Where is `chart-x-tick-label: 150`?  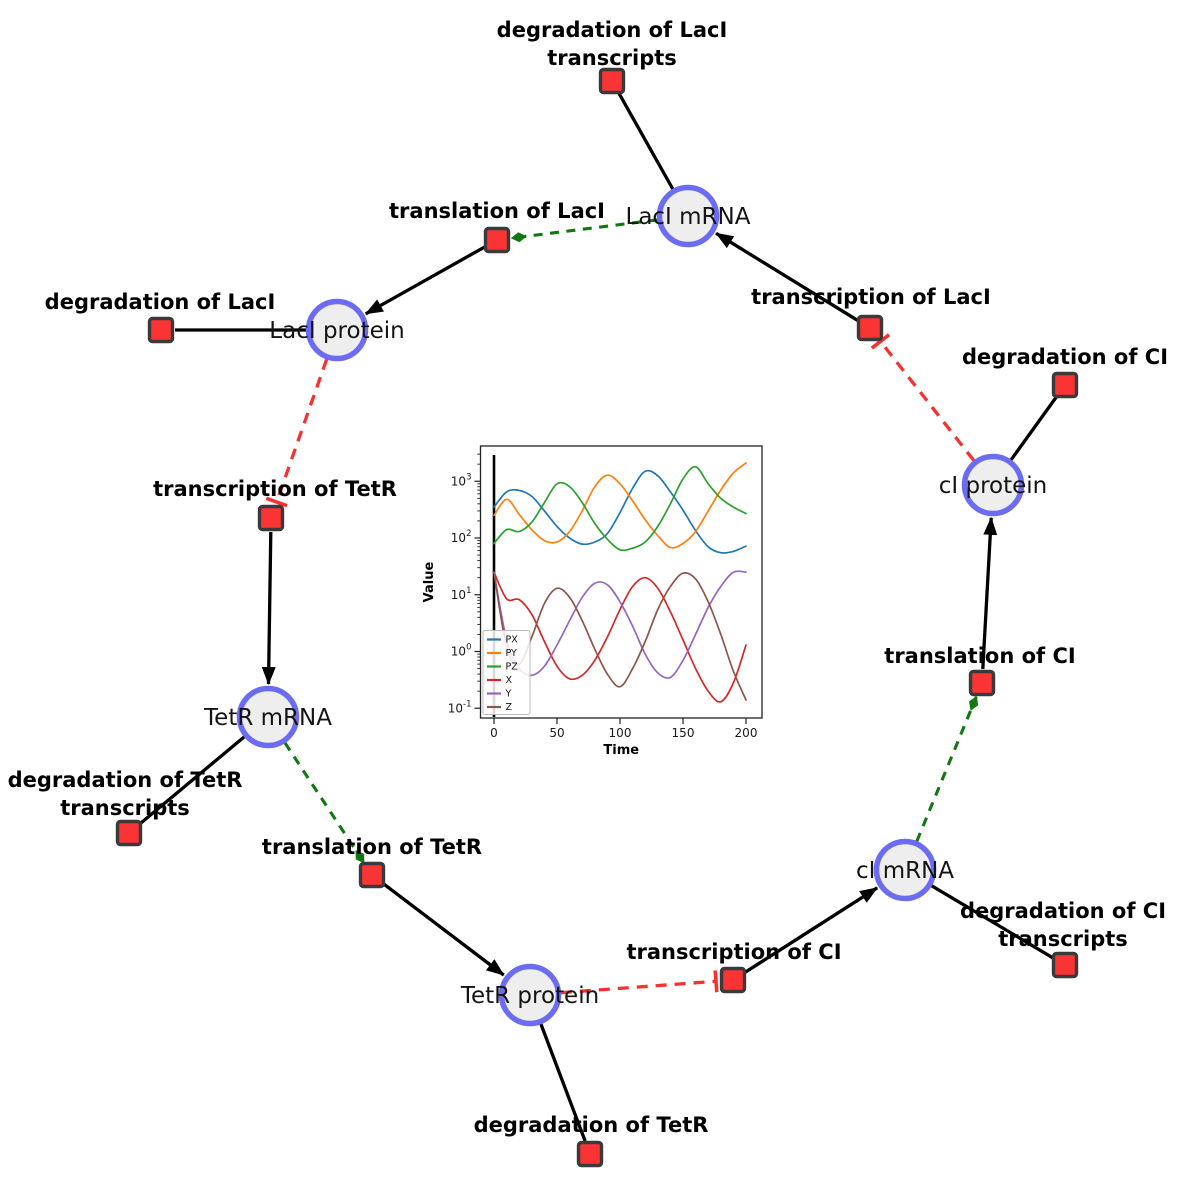 chart-x-tick-label: 150 is located at coordinates (683, 733).